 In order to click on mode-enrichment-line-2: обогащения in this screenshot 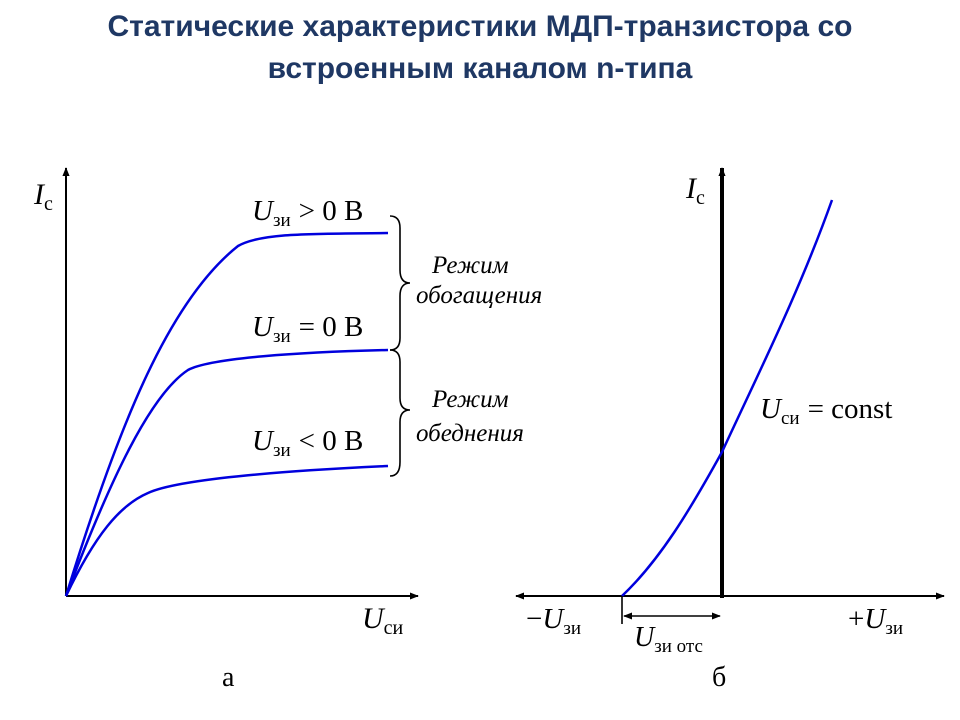, I will do `click(479, 295)`.